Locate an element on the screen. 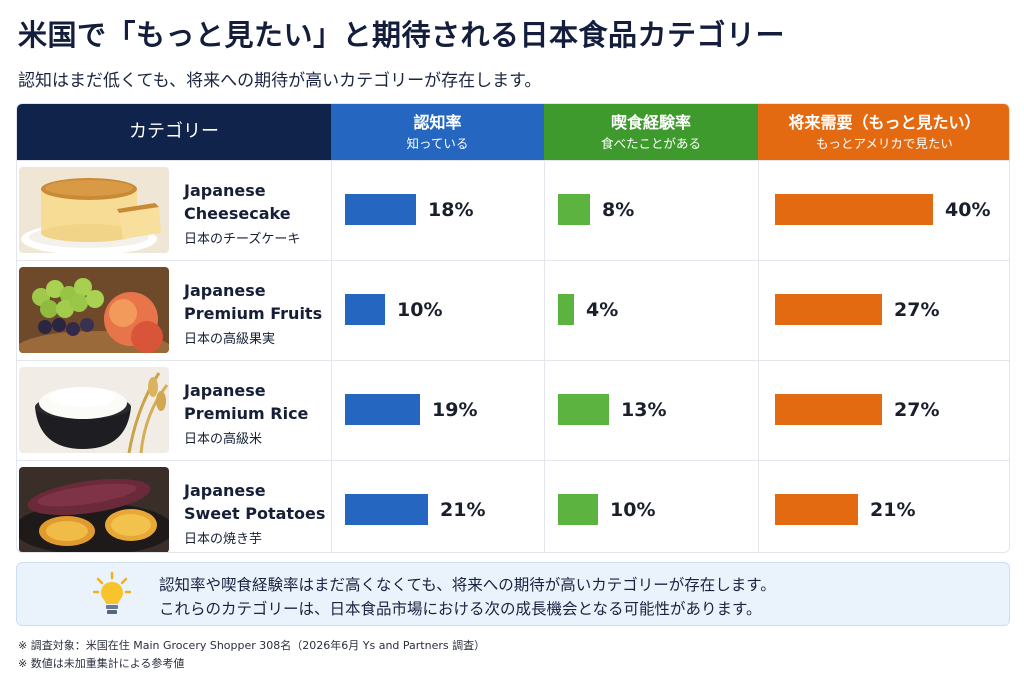 This screenshot has height=683, width=1024. category-name-en: Japanese Cheesecake is located at coordinates (237, 202).